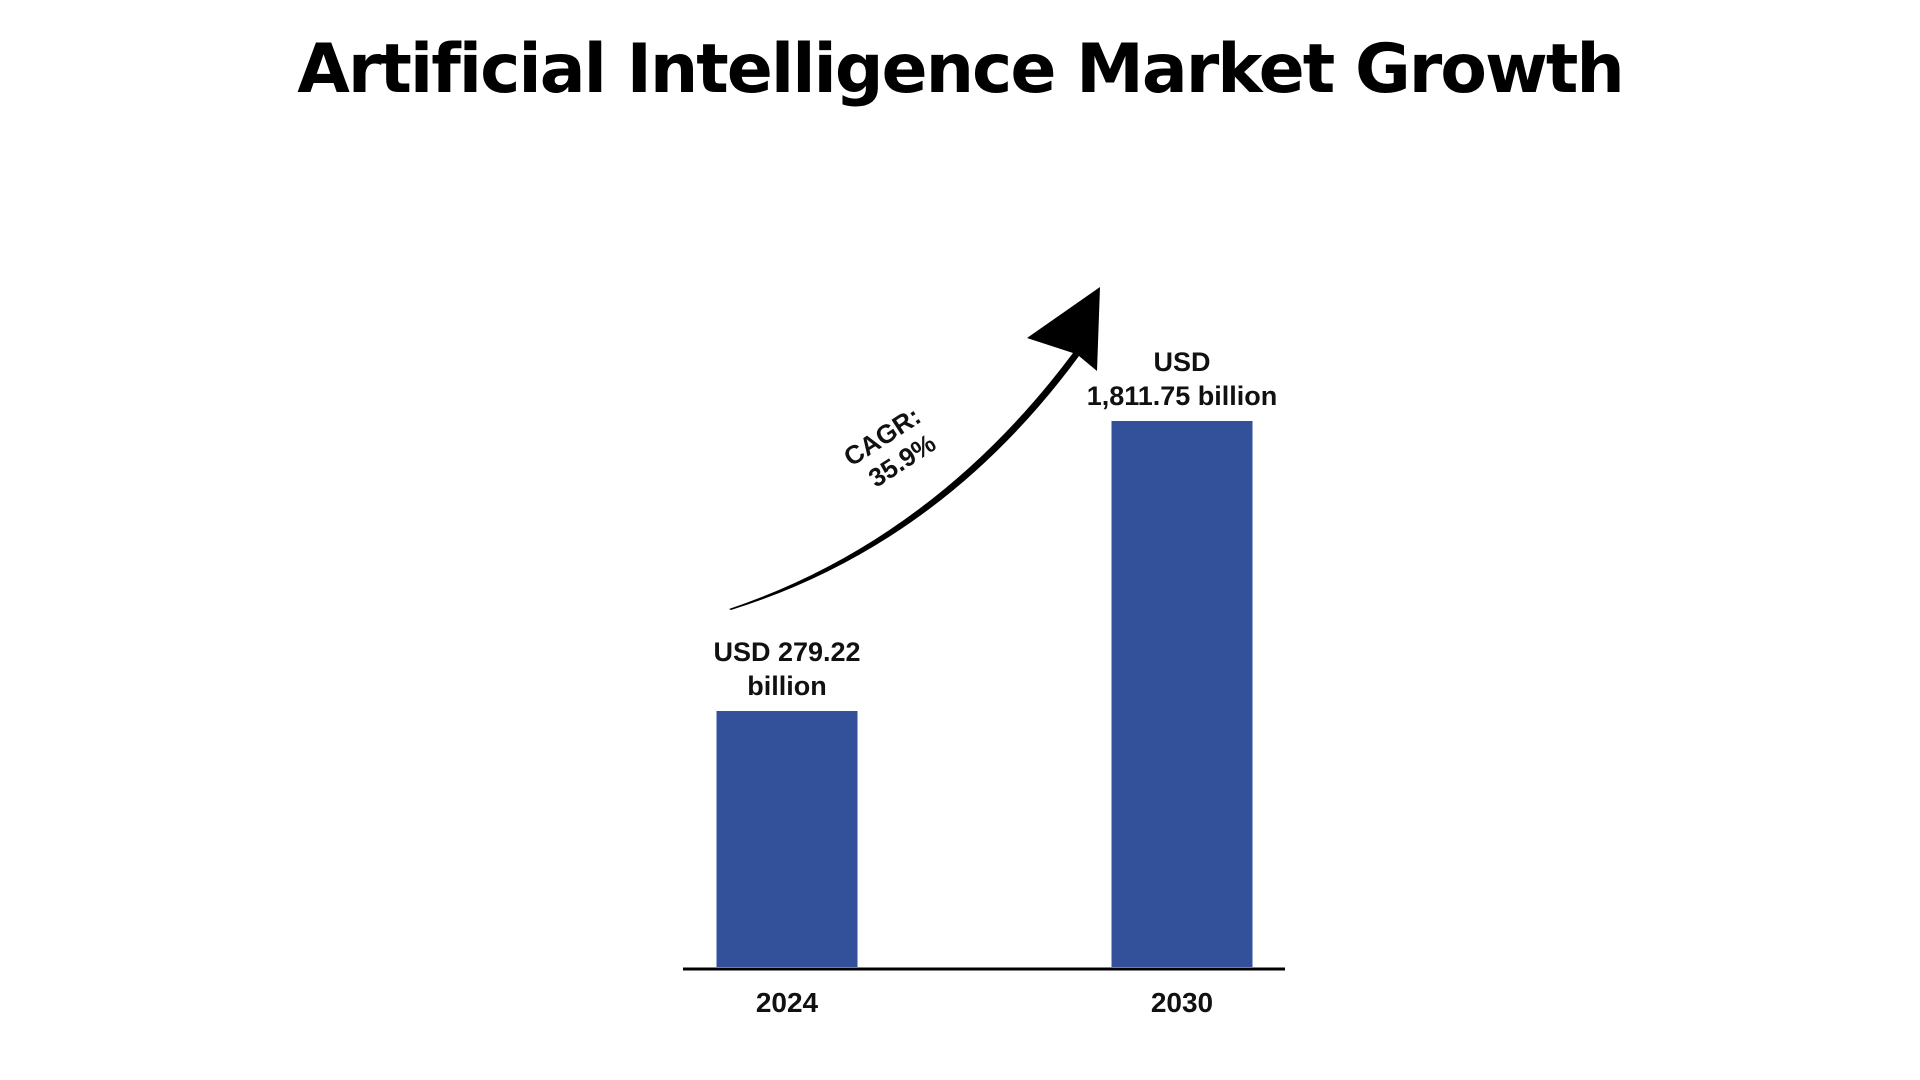 The width and height of the screenshot is (1920, 1080). What do you see at coordinates (1182, 379) in the screenshot?
I see `data-label-2030: USD 1,811.75 billion` at bounding box center [1182, 379].